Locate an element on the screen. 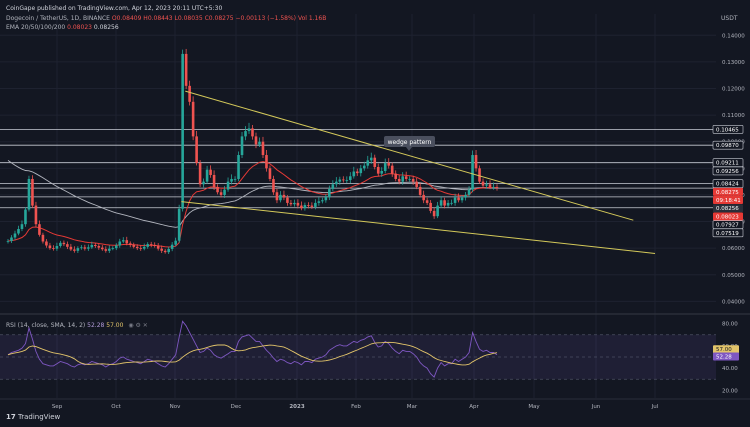  price-tag-text: 0.08275 is located at coordinates (727, 193).